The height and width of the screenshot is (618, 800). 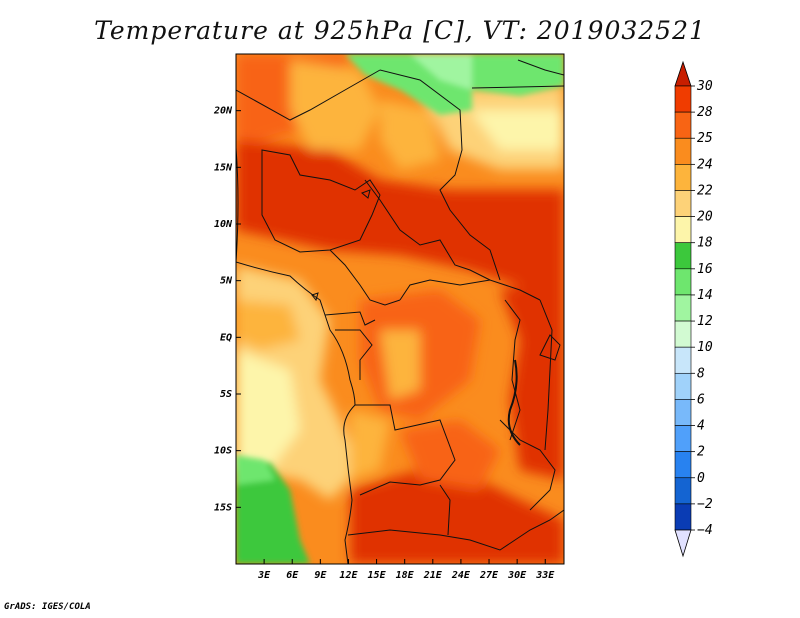 What do you see at coordinates (461, 575) in the screenshot?
I see `lon-tick-label: 24E` at bounding box center [461, 575].